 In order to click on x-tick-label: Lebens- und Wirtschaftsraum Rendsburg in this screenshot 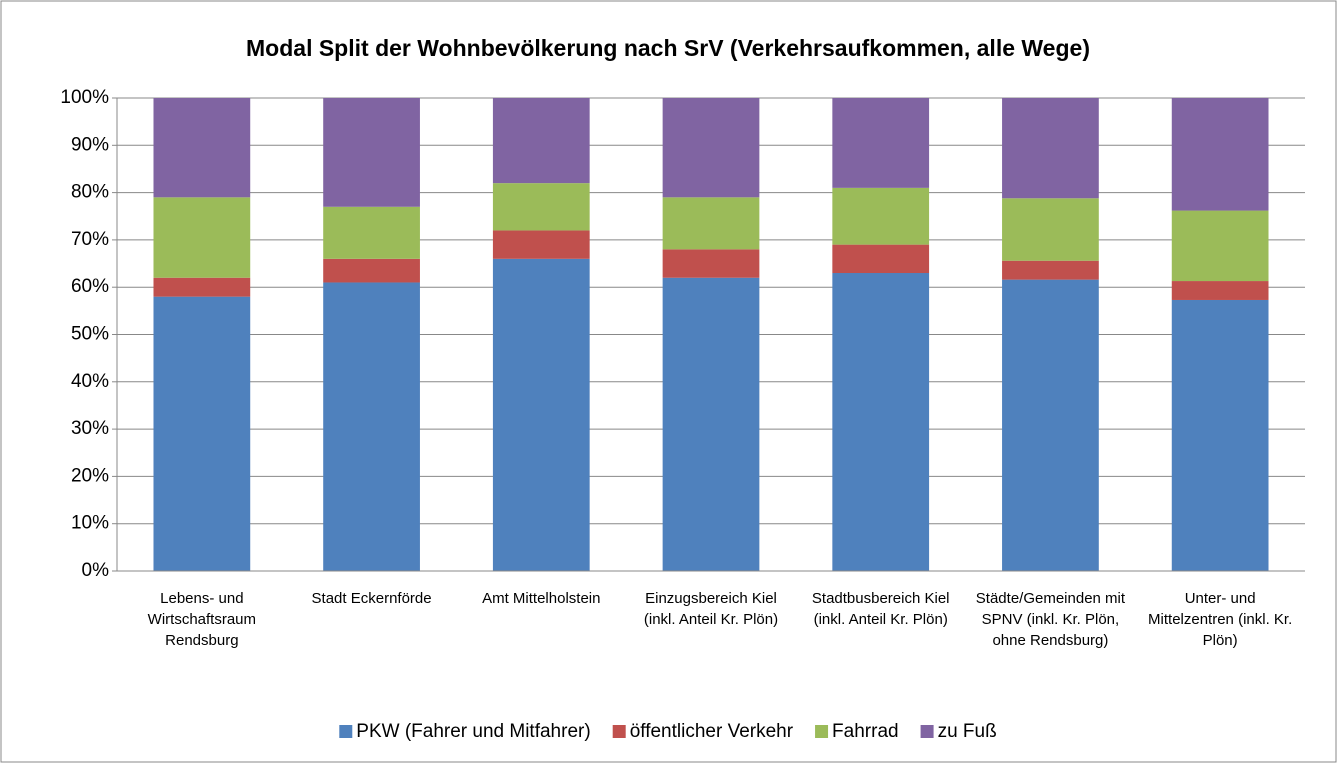, I will do `click(202, 619)`.